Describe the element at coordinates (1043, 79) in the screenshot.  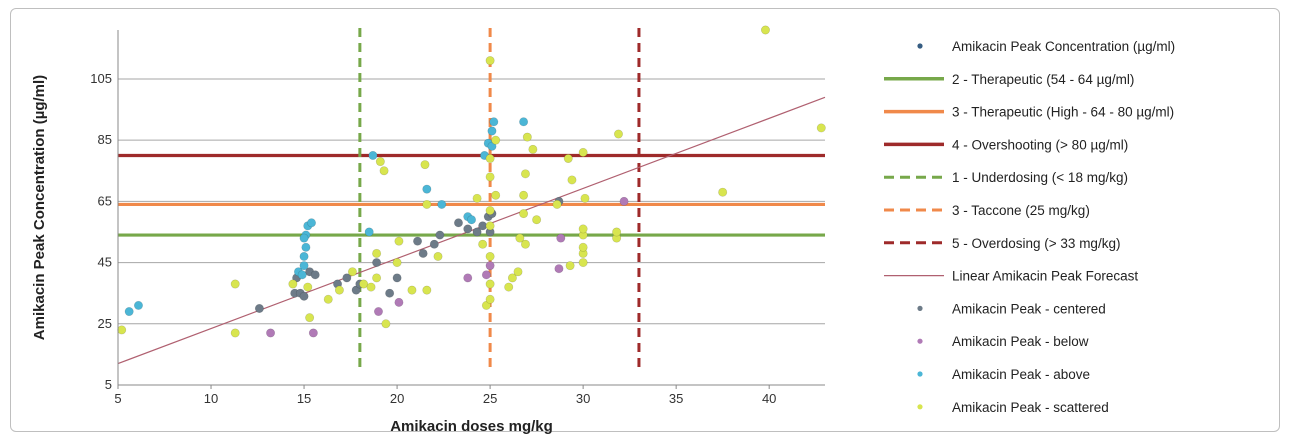
I see `legend-label-therapeutic: 2 - Therapeutic (54 - 64 µg/ml)` at that location.